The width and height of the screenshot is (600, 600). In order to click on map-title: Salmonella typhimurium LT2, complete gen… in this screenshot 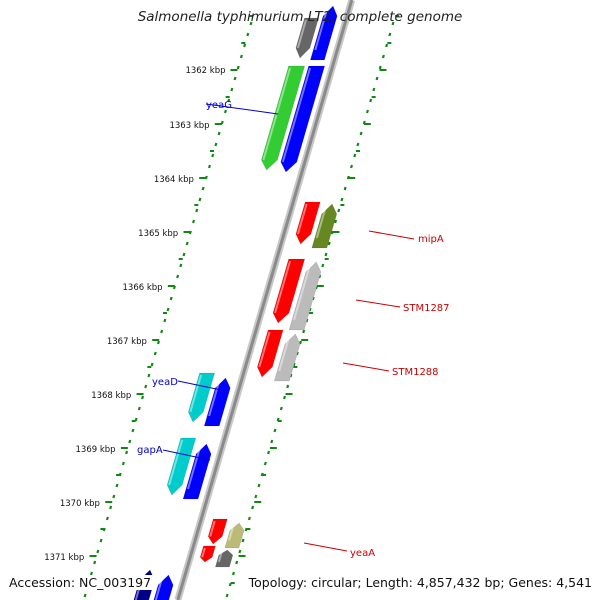, I will do `click(300, 17)`.